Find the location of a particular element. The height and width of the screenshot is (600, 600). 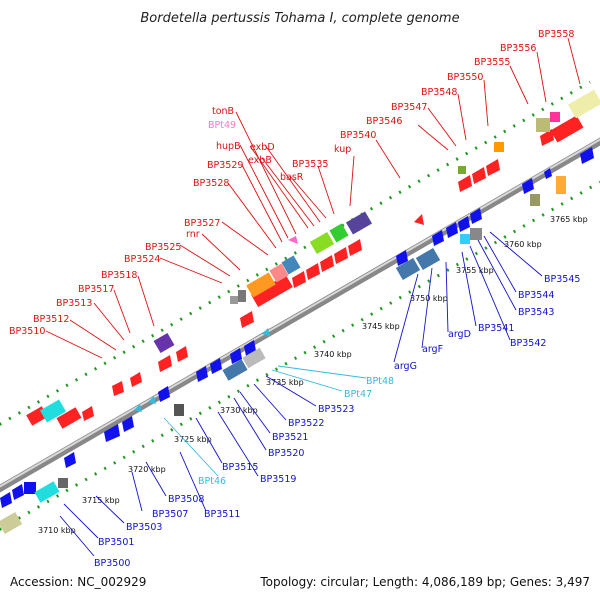

gene-label: argF is located at coordinates (432, 349).